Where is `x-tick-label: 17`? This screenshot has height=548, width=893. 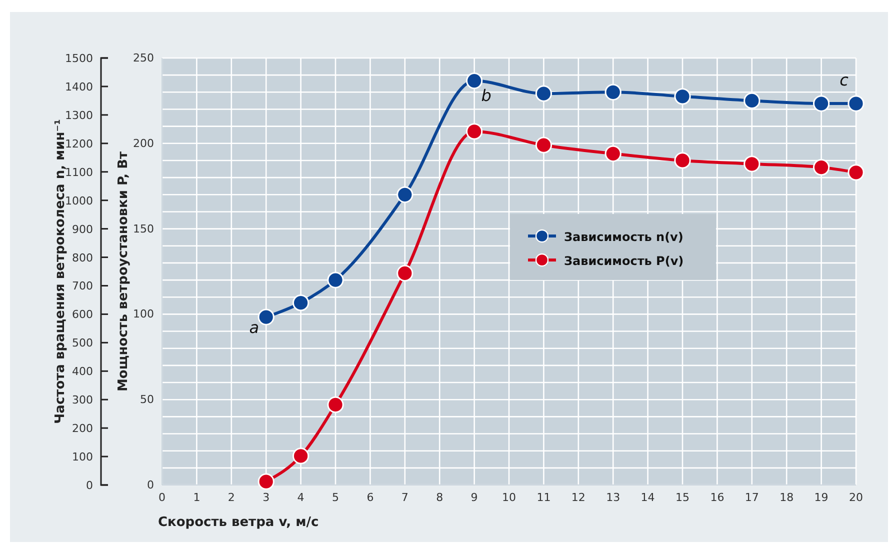 x-tick-label: 17 is located at coordinates (751, 497).